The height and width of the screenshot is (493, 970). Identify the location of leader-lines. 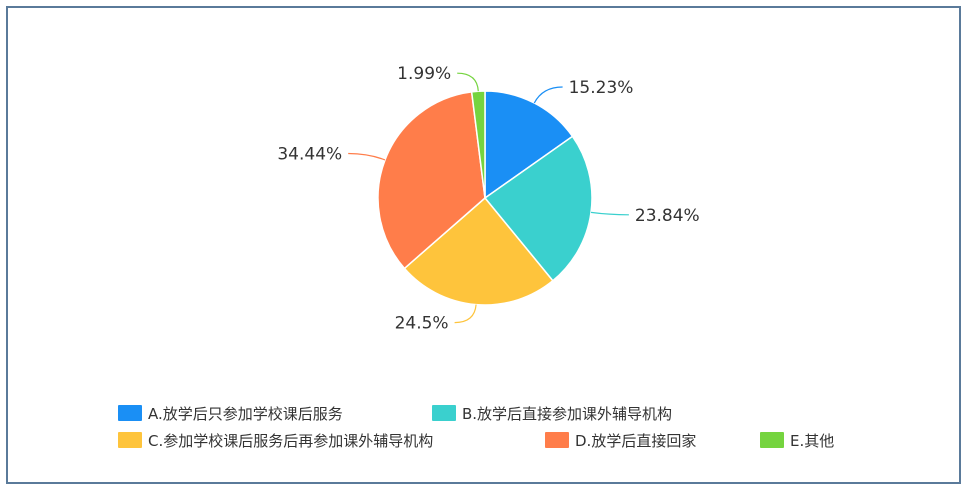
(488, 198).